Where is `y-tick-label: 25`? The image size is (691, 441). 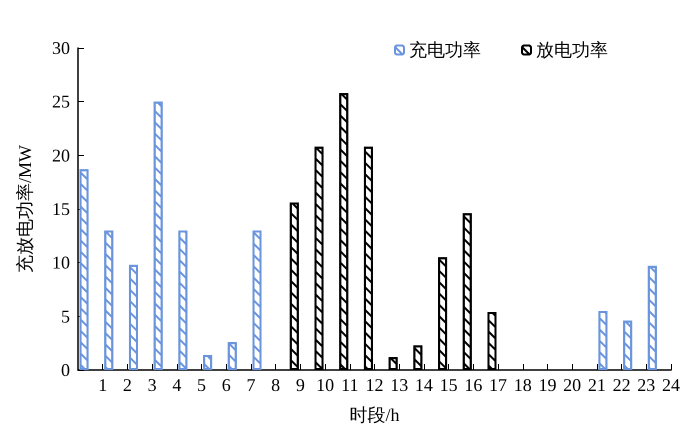
y-tick-label: 25 is located at coordinates (61, 102).